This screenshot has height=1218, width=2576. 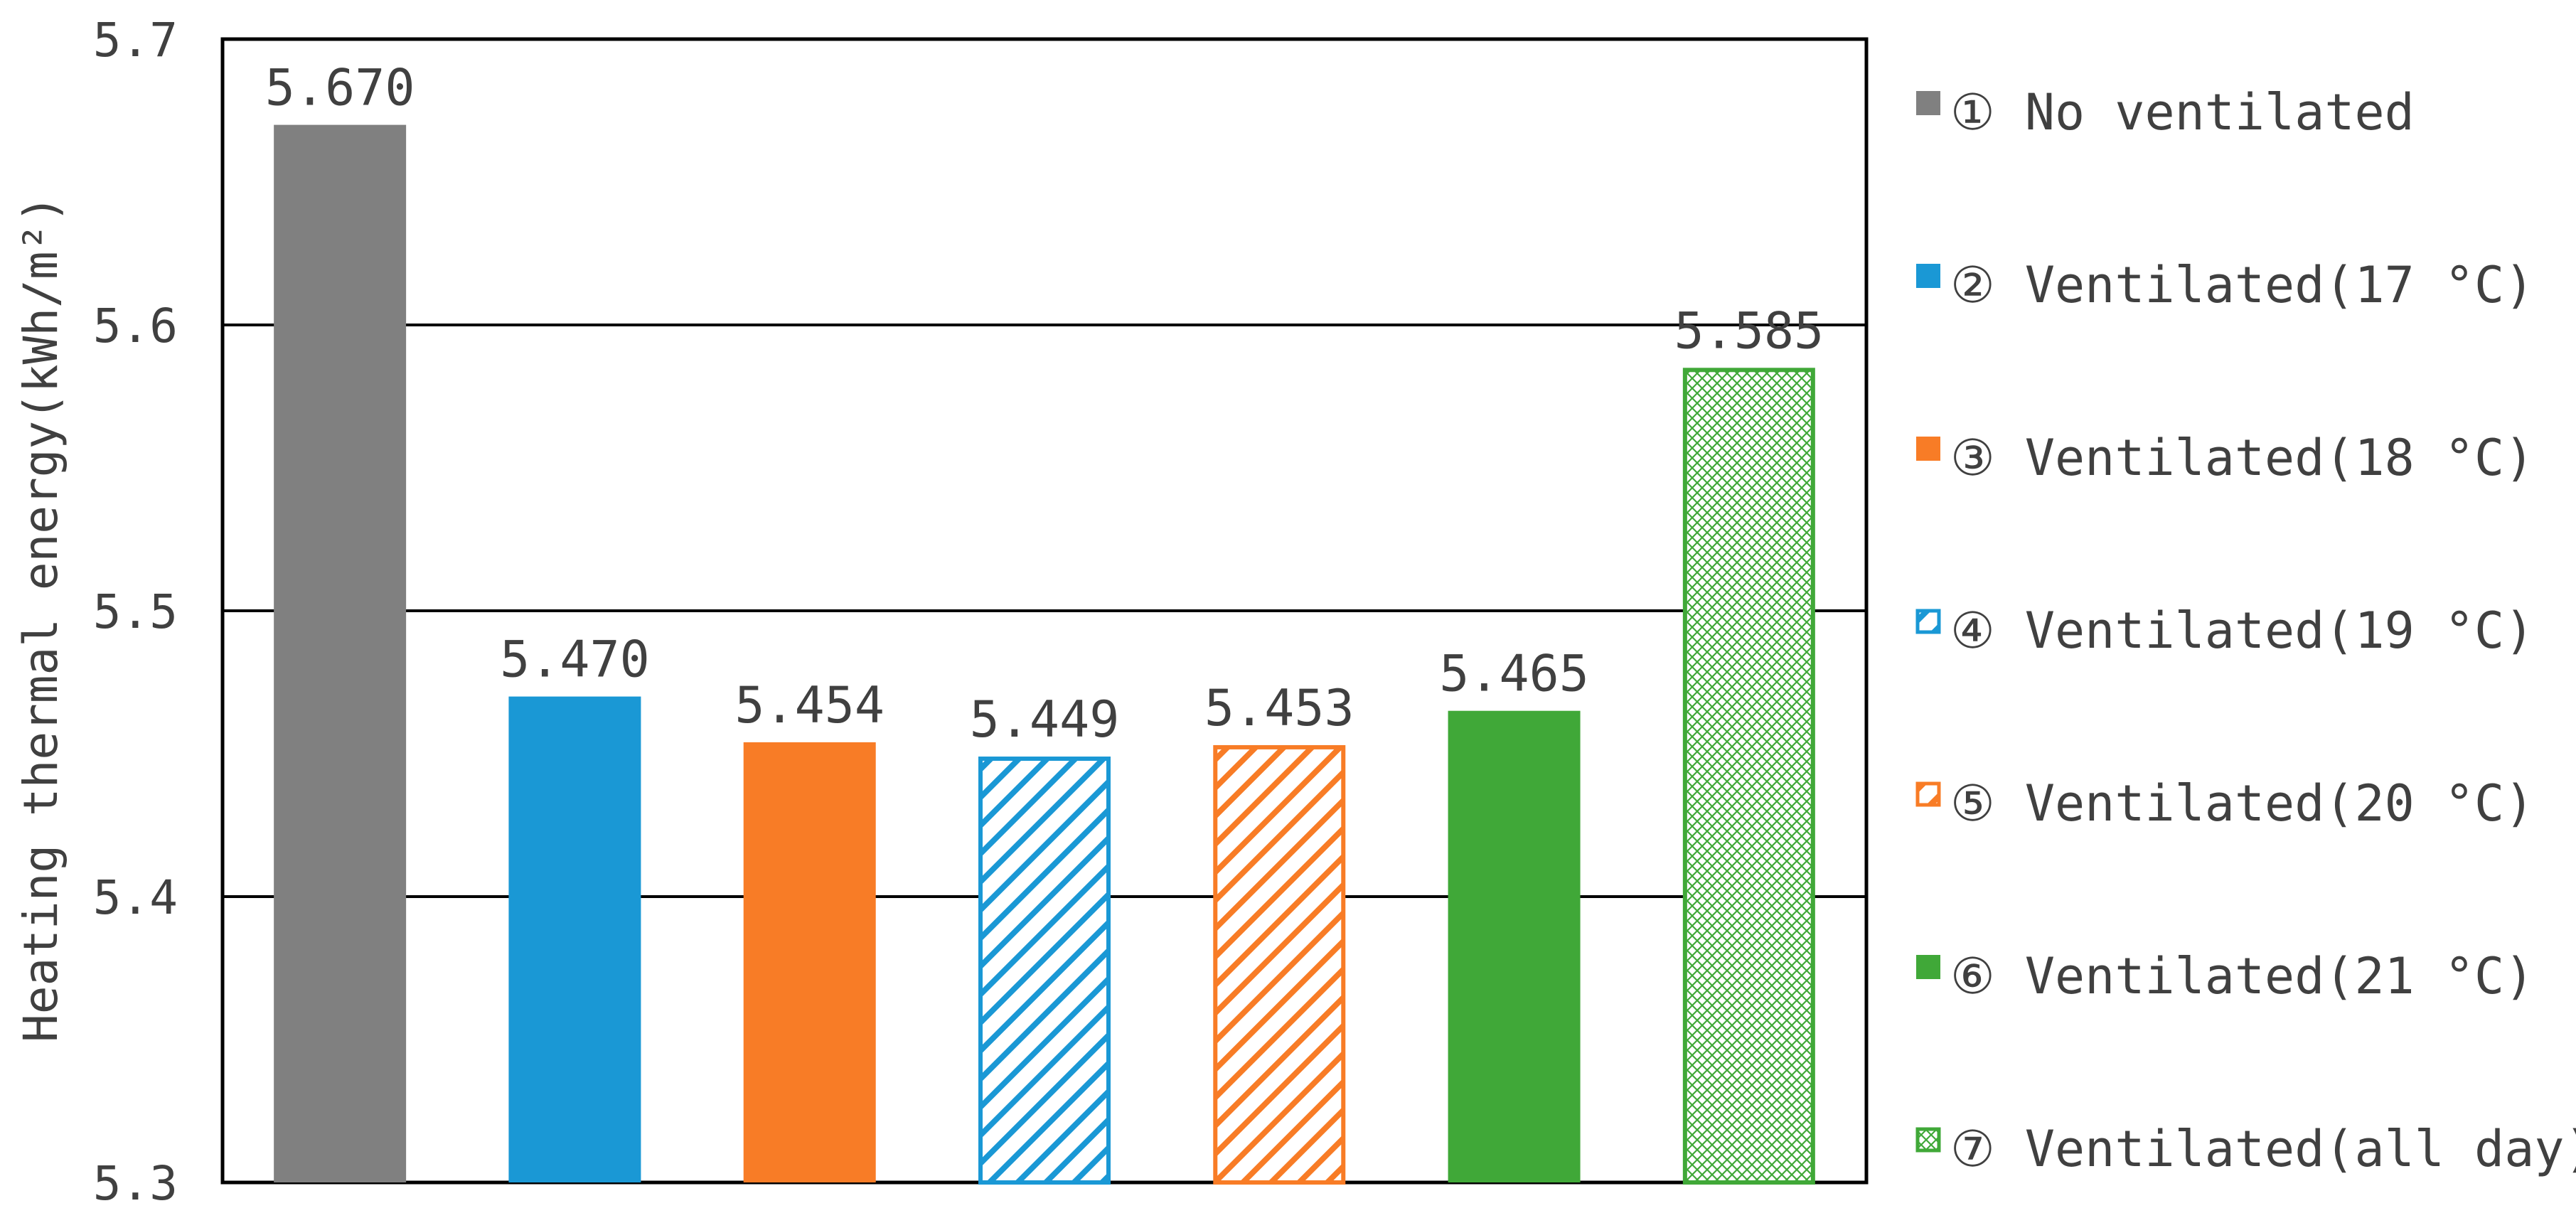 What do you see at coordinates (2263, 1149) in the screenshot?
I see `legend-label: ⑦ Ventilated(all day)` at bounding box center [2263, 1149].